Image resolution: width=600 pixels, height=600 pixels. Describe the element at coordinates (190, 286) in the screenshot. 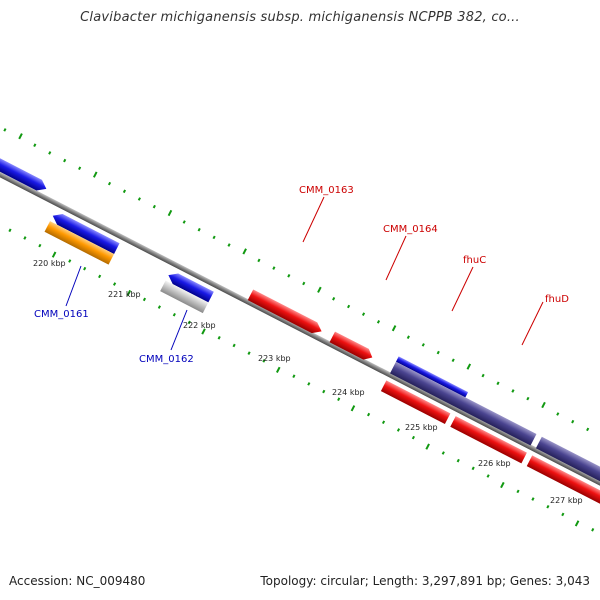

I see `gene-cmm-0162-upper` at that location.